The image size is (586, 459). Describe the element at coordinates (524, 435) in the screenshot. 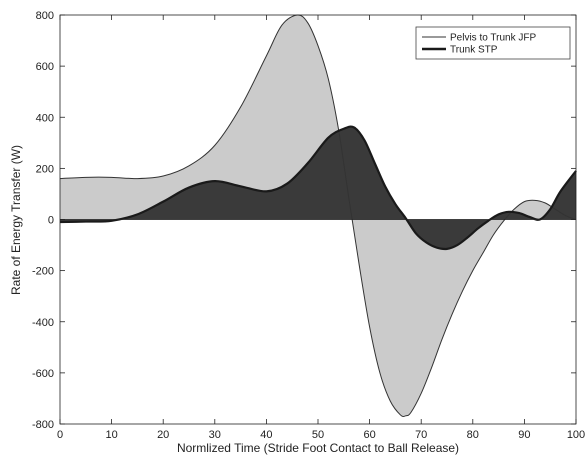

I see `x-tick-label: 90` at that location.